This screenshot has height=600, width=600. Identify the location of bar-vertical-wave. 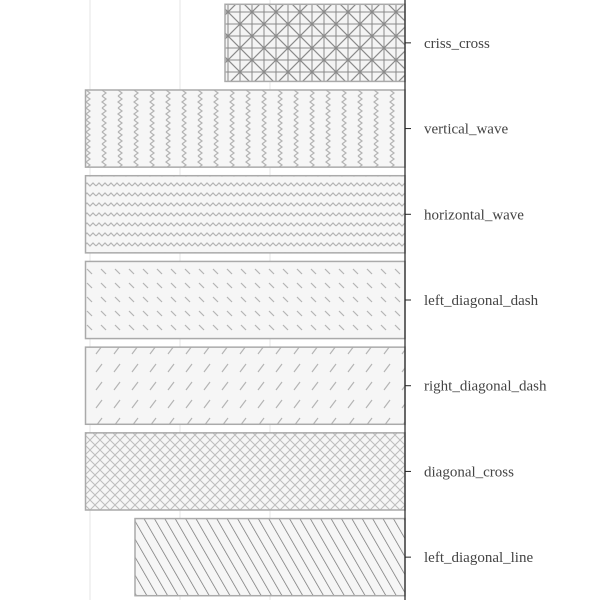
(245, 128).